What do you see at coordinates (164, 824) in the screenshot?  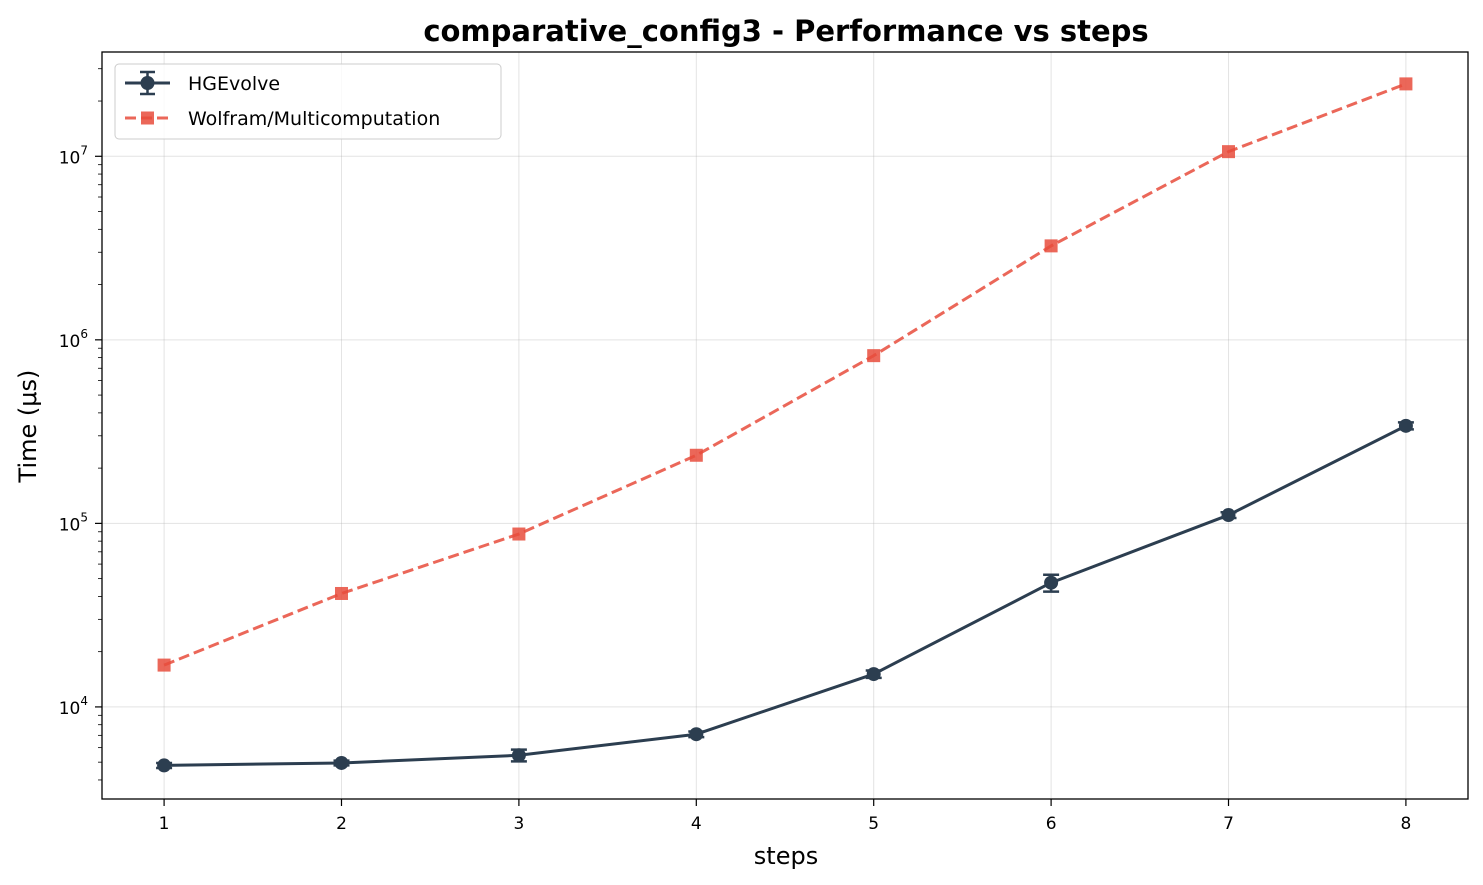 I see `x-tick-label: 1` at bounding box center [164, 824].